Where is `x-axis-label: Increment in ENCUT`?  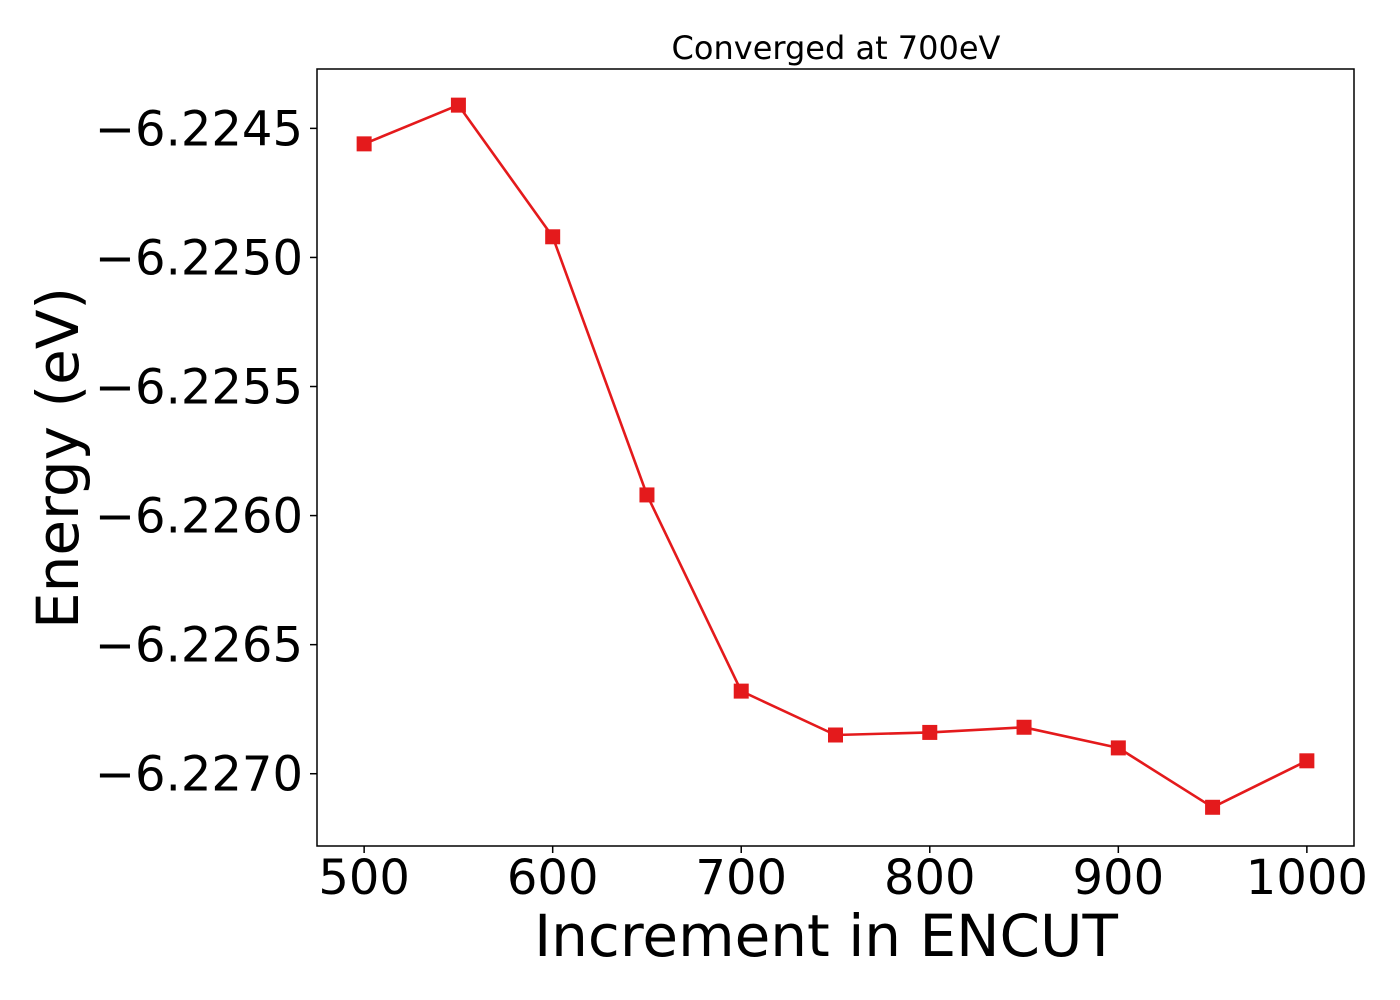
x-axis-label: Increment in ENCUT is located at coordinates (826, 936).